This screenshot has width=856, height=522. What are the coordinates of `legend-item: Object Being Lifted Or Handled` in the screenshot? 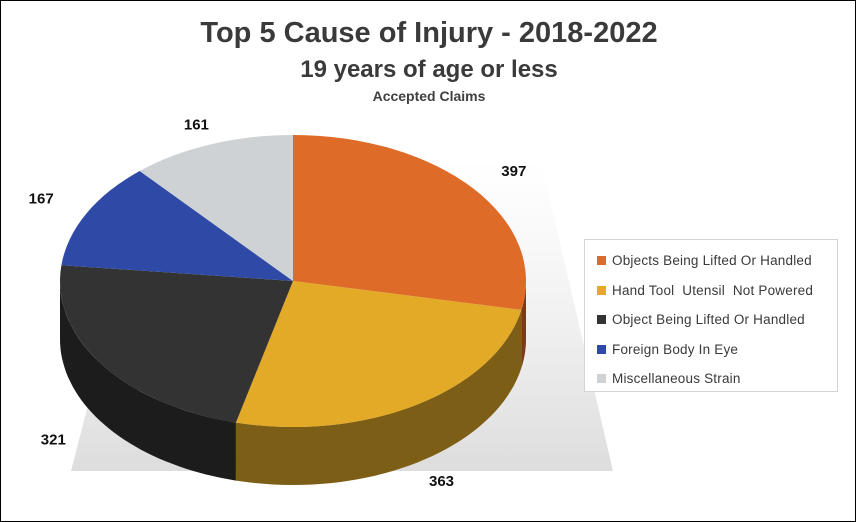 It's located at (711, 320).